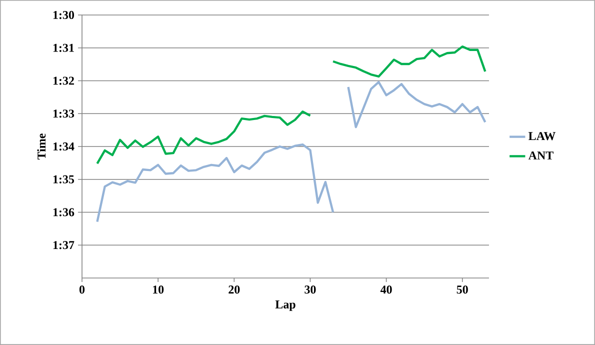 The image size is (595, 345). I want to click on x-axis-title: Lap, so click(285, 305).